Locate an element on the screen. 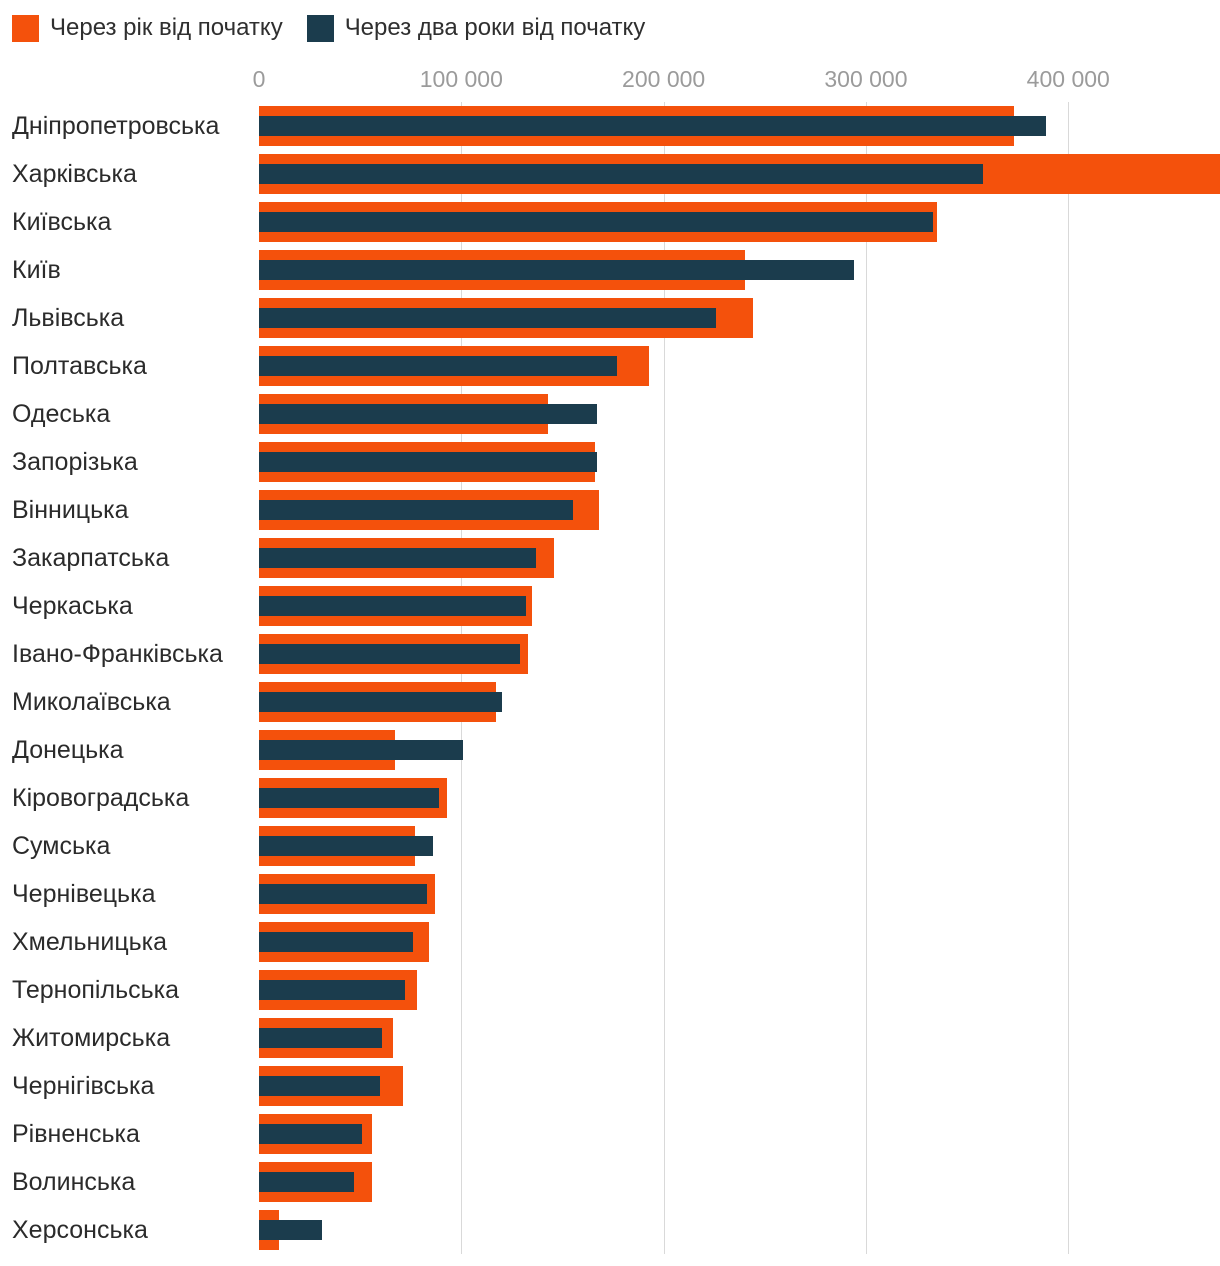  bar-row: Полтавська is located at coordinates (610, 366).